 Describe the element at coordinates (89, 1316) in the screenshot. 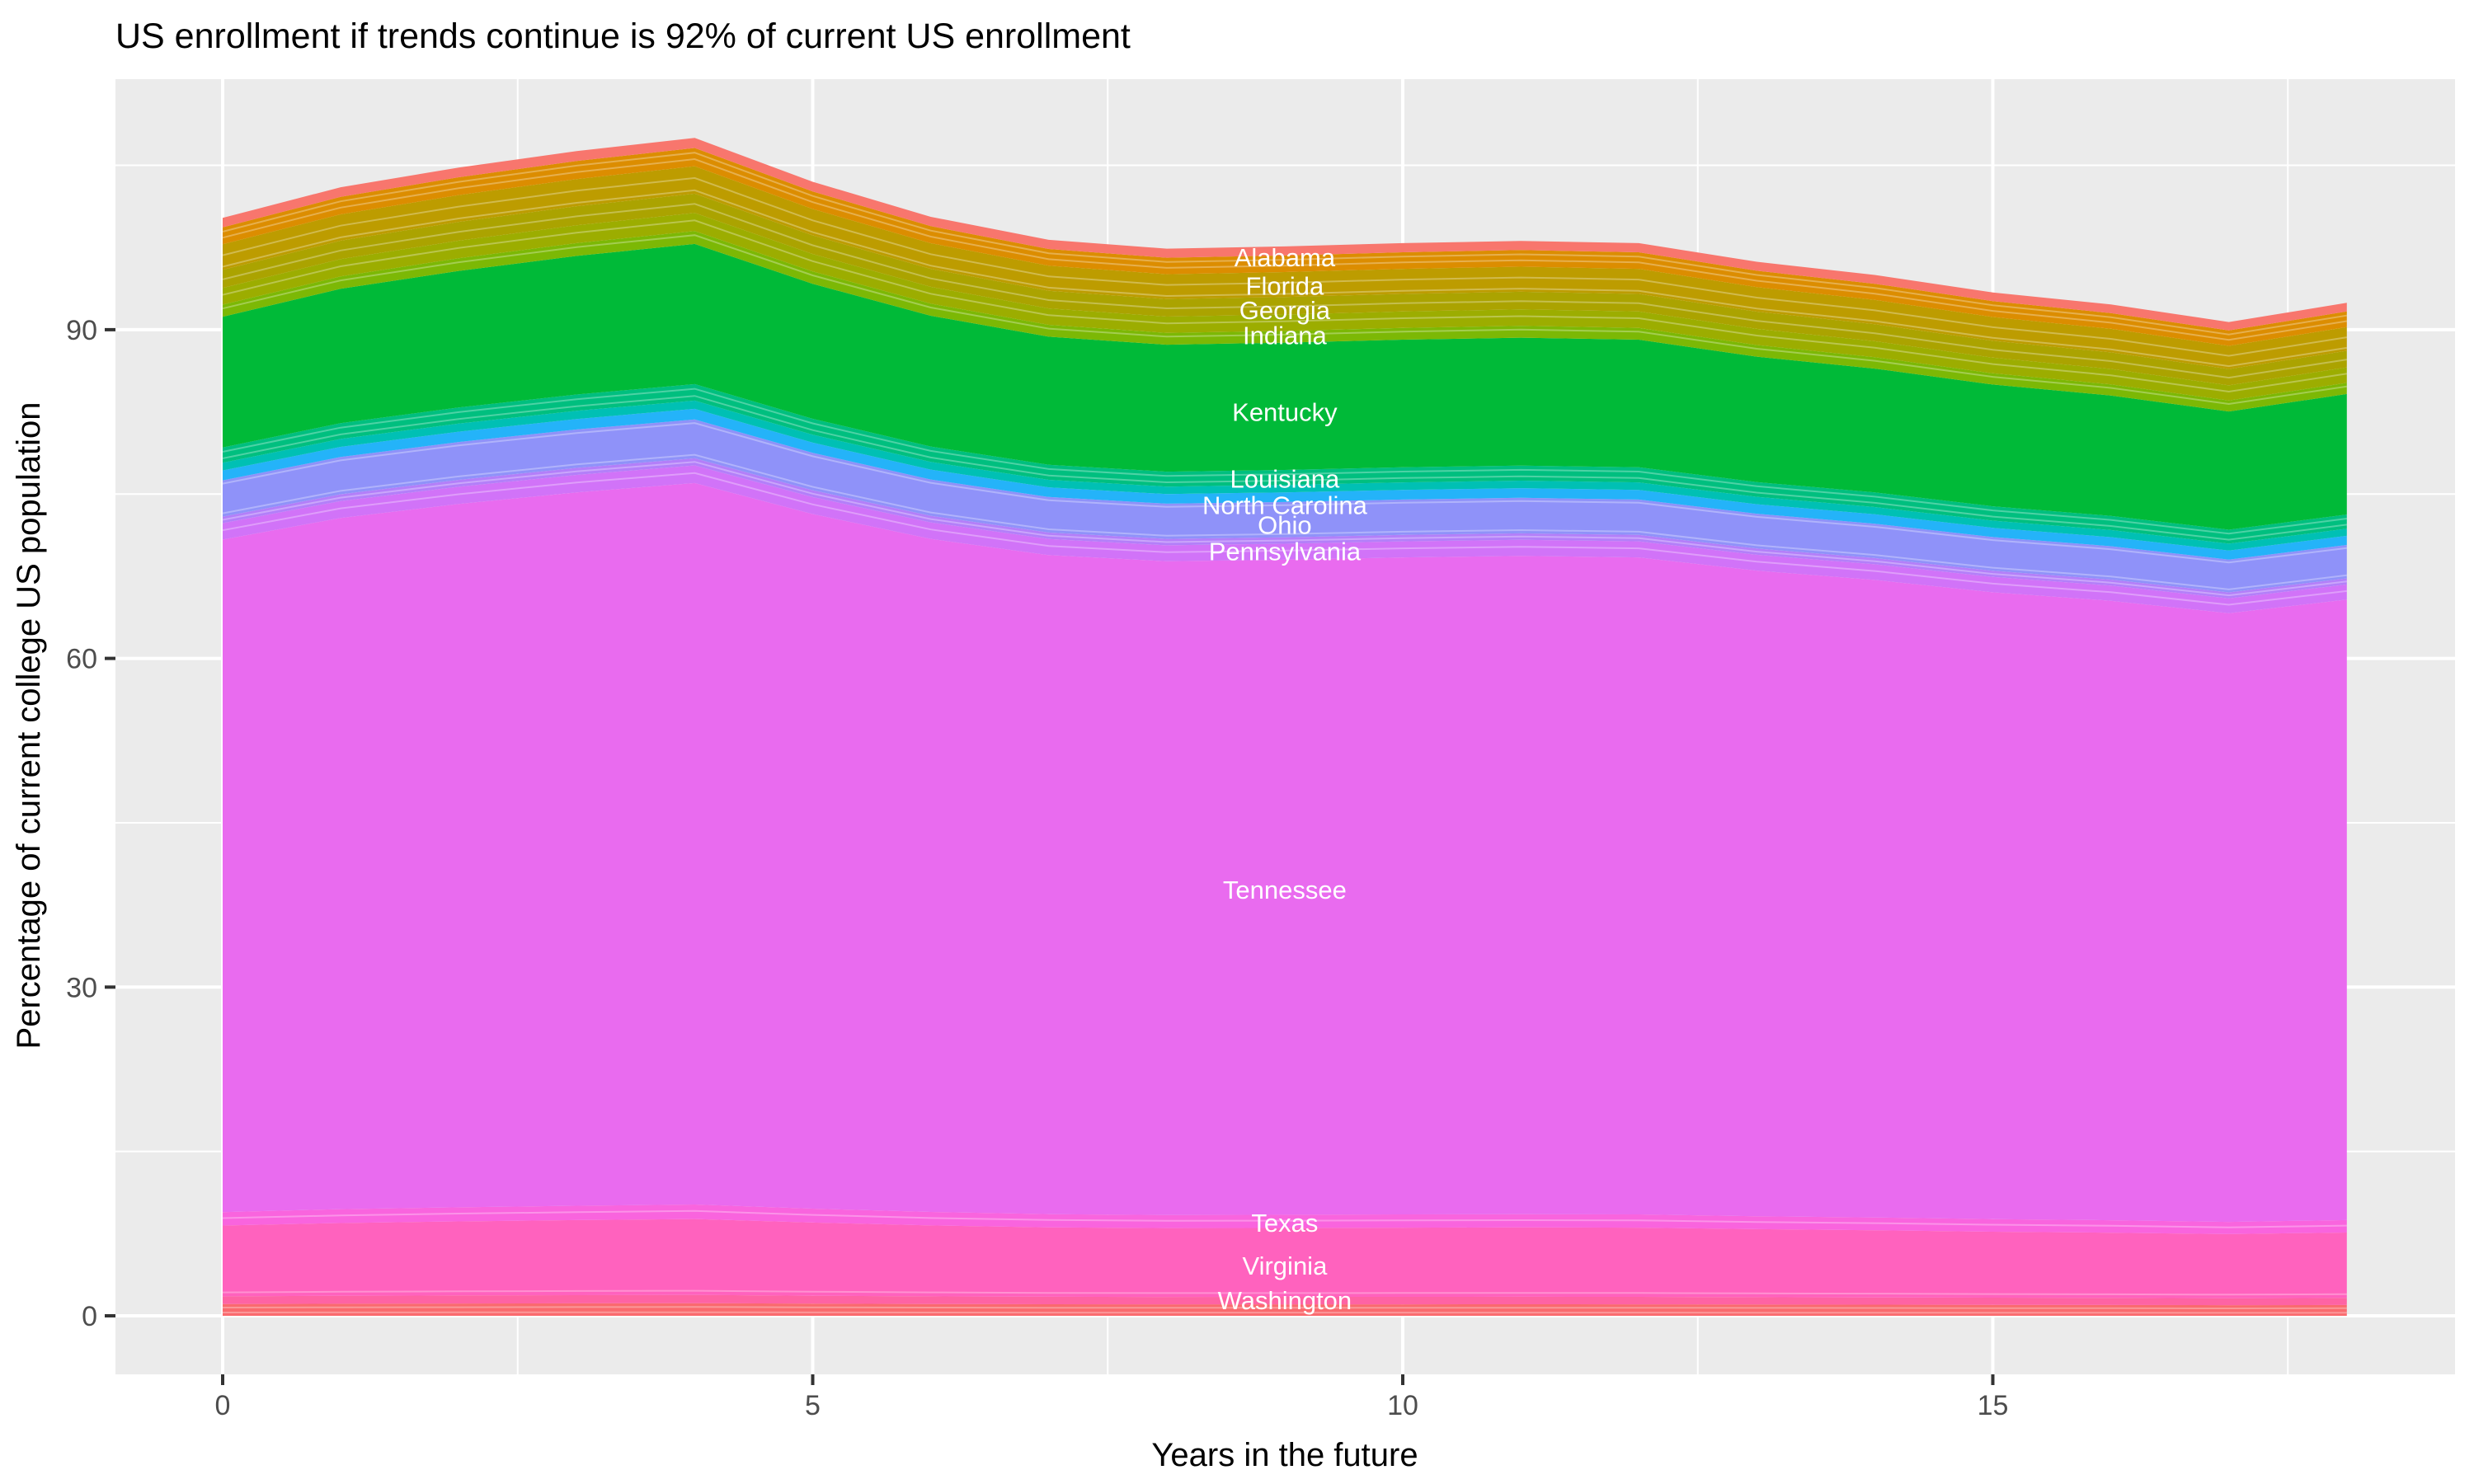

I see `y-tick-label-0: 0` at that location.